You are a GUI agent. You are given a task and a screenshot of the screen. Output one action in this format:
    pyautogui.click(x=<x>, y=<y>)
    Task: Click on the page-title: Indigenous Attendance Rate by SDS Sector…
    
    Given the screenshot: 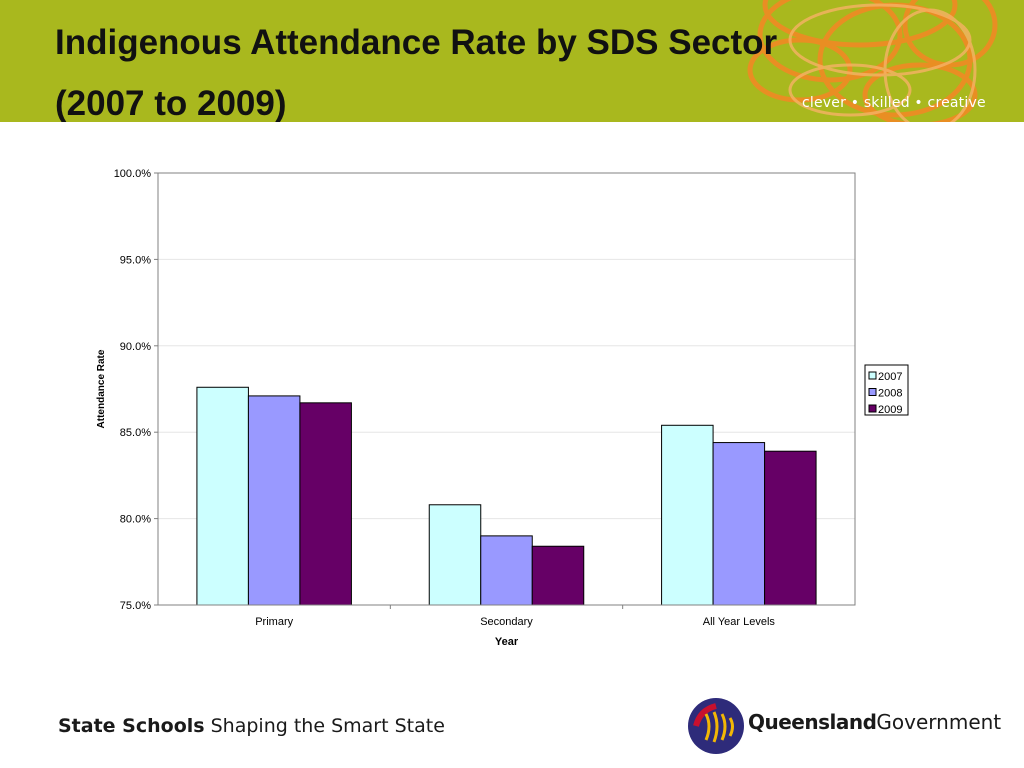 What is the action you would take?
    pyautogui.click(x=416, y=67)
    